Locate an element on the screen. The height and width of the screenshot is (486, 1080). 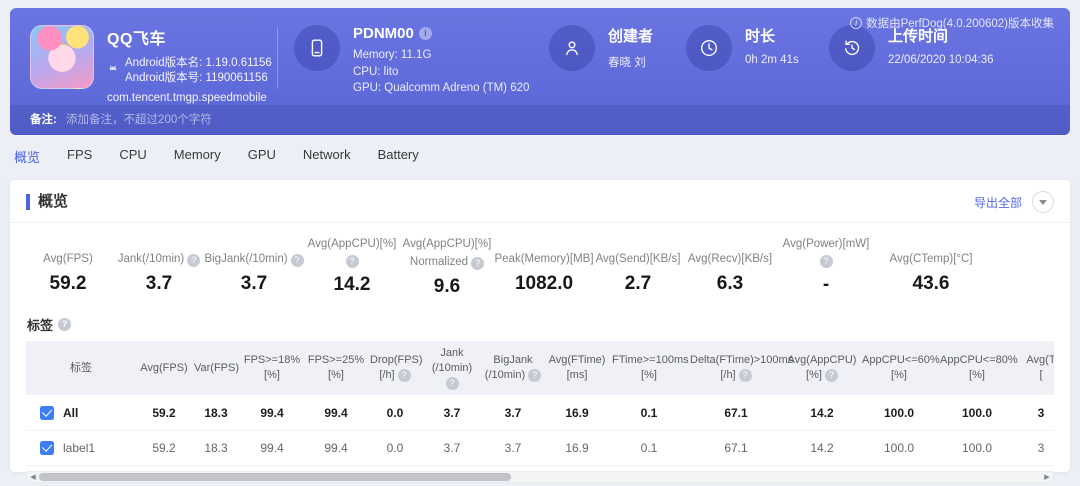
stat-value: 2.7 is located at coordinates (638, 283).